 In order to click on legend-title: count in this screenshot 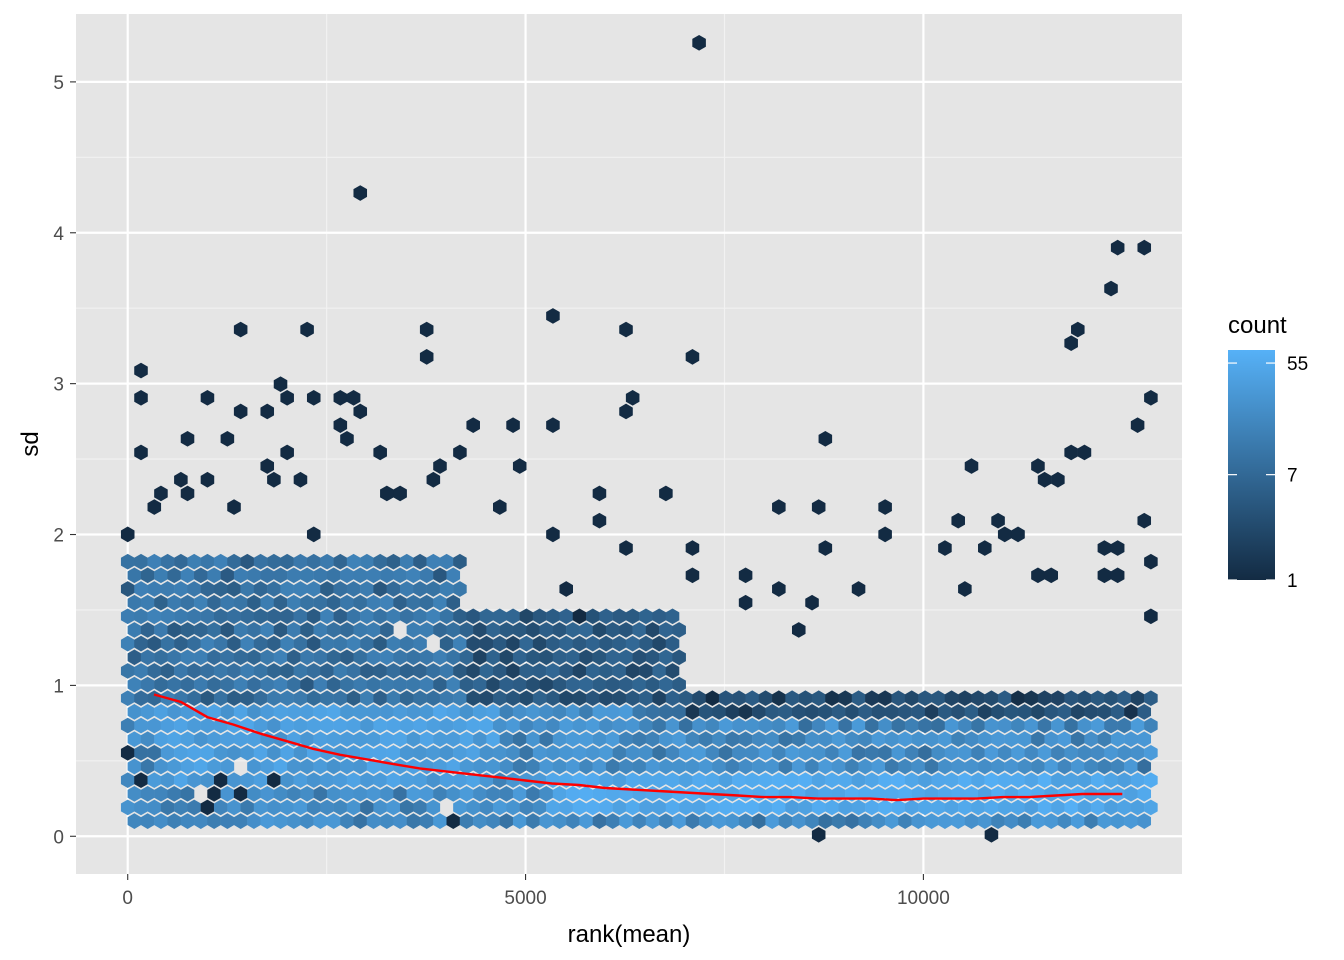, I will do `click(1257, 325)`.